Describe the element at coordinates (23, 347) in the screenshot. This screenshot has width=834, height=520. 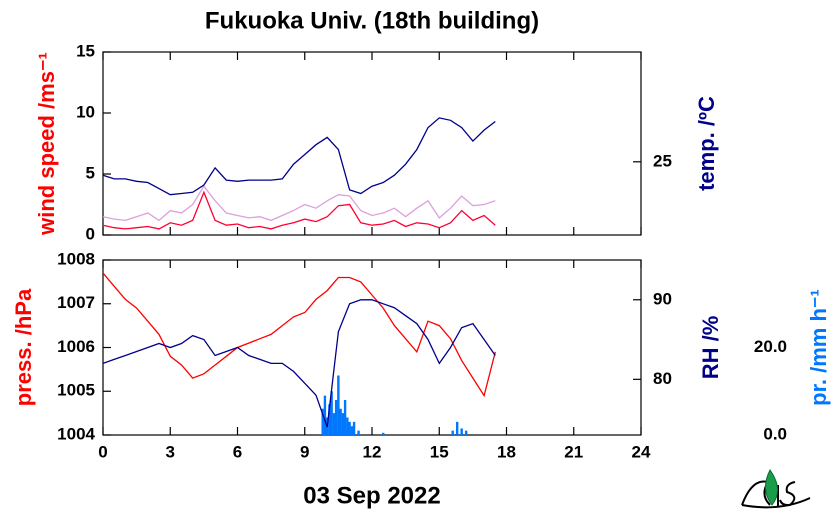
I see `y-axis-label: press. /hPa` at that location.